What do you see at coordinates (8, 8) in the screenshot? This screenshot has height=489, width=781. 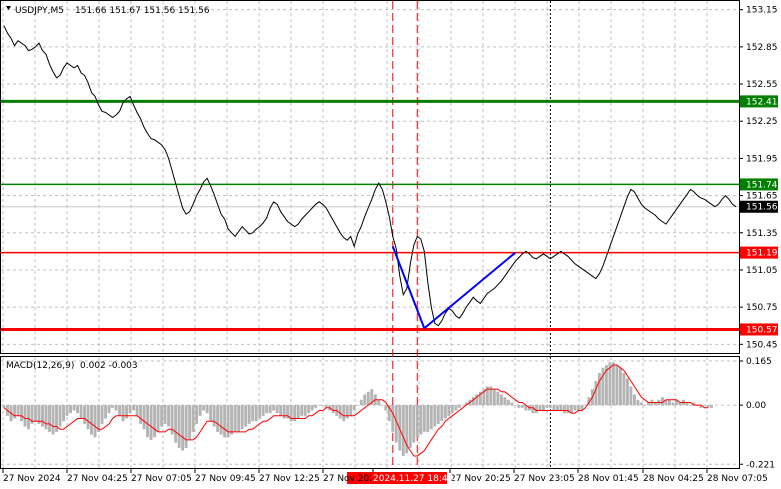 I see `chart-menu-icon` at bounding box center [8, 8].